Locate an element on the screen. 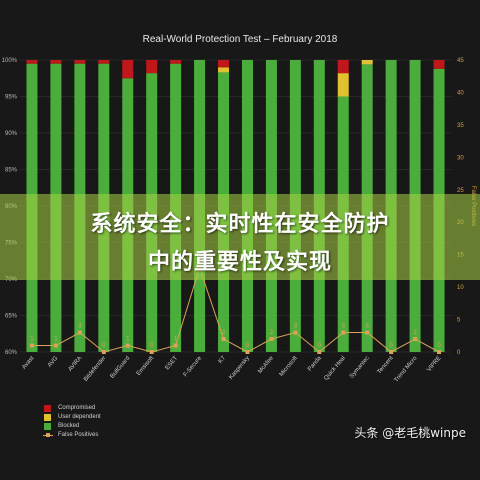 The height and width of the screenshot is (480, 480). x-tick-label: K7 is located at coordinates (223, 360).